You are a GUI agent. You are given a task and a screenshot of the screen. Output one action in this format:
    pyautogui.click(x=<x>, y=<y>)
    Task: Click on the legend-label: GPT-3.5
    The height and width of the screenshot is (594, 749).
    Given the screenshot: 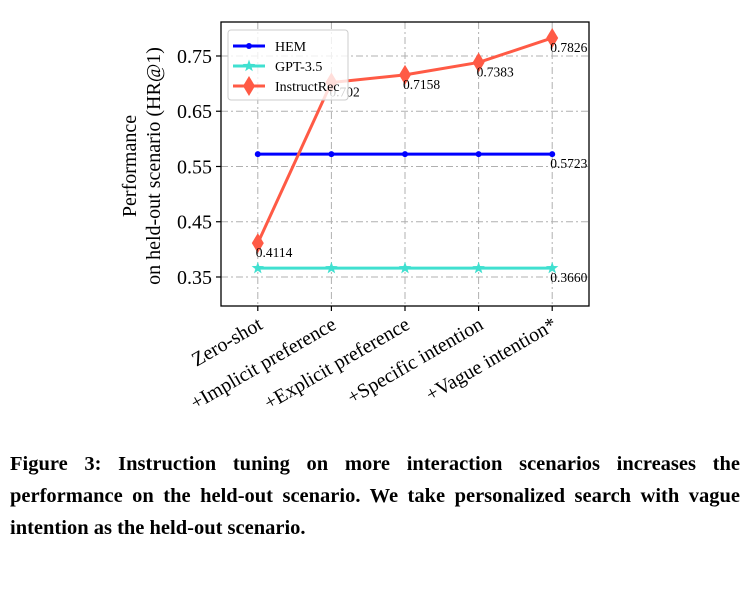 What is the action you would take?
    pyautogui.click(x=298, y=67)
    